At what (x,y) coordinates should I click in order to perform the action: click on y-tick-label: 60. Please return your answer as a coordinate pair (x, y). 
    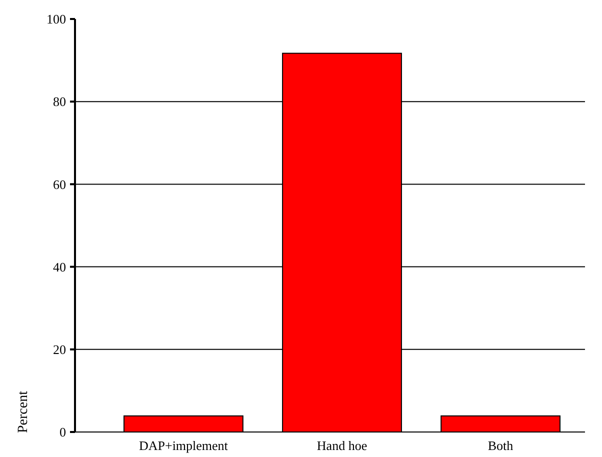
    Looking at the image, I should click on (59, 184).